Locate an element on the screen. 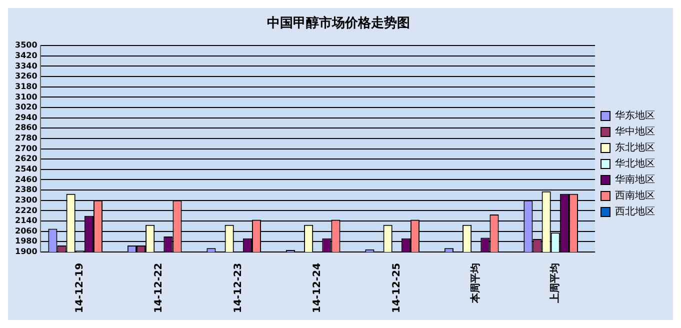 The width and height of the screenshot is (681, 328). y-tick-label: 3180 is located at coordinates (26, 86).